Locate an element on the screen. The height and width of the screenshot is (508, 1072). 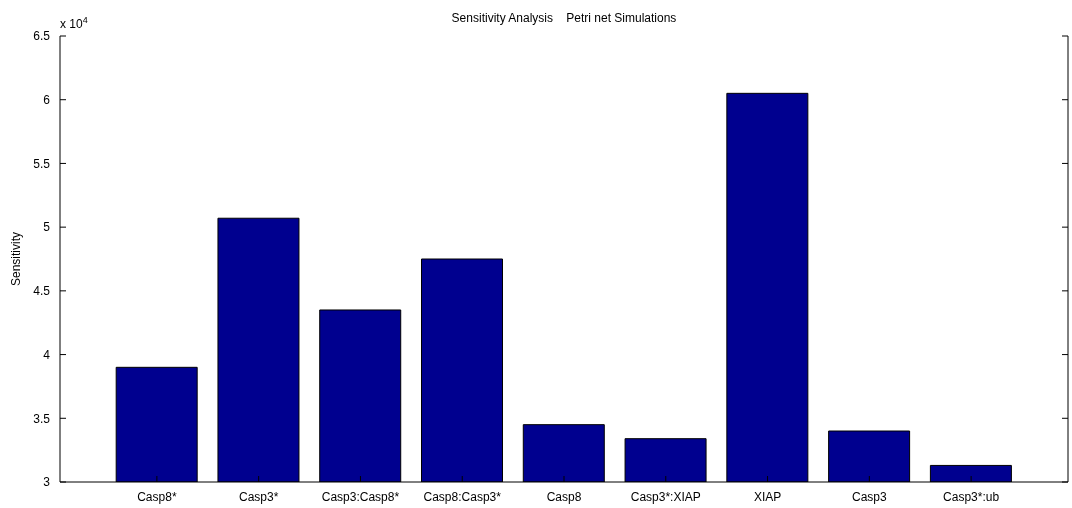
x-tick-label: XIAP is located at coordinates (767, 496).